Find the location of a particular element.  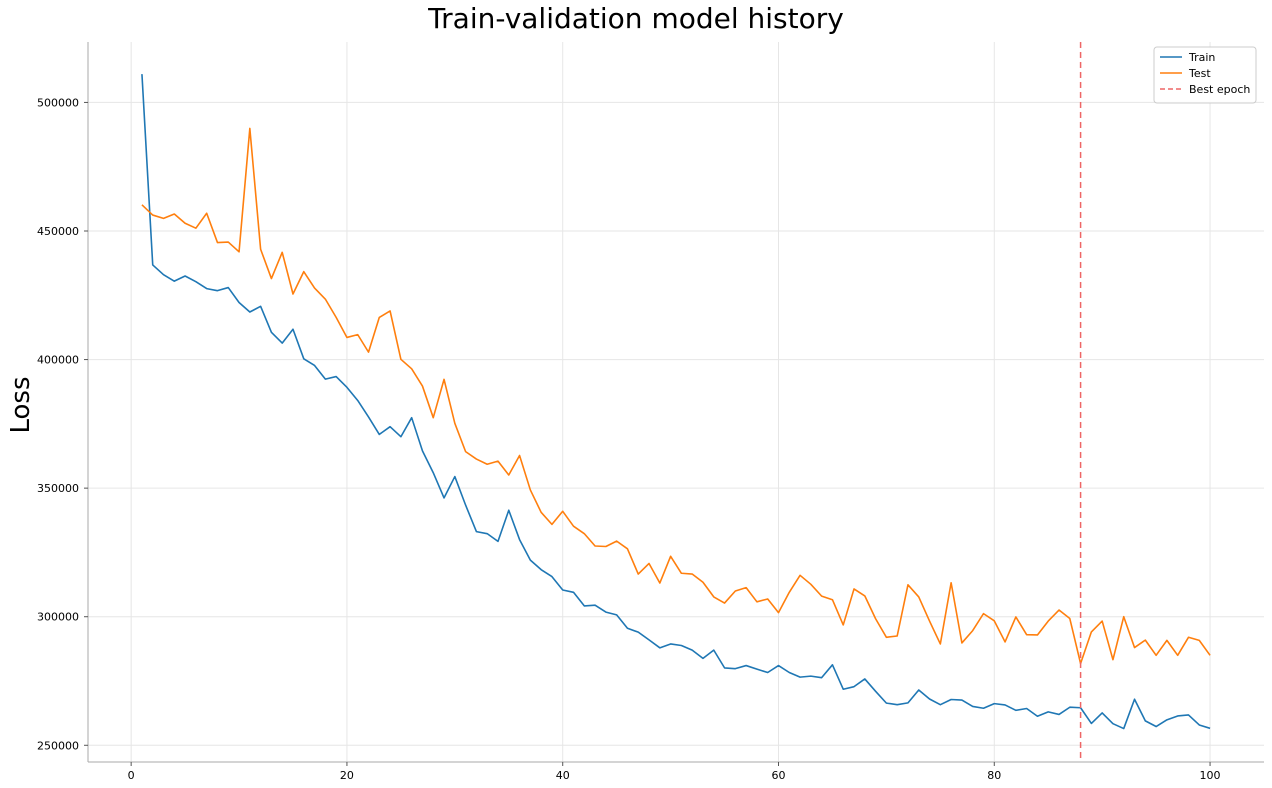

legend-label-test: Test is located at coordinates (1199, 73).